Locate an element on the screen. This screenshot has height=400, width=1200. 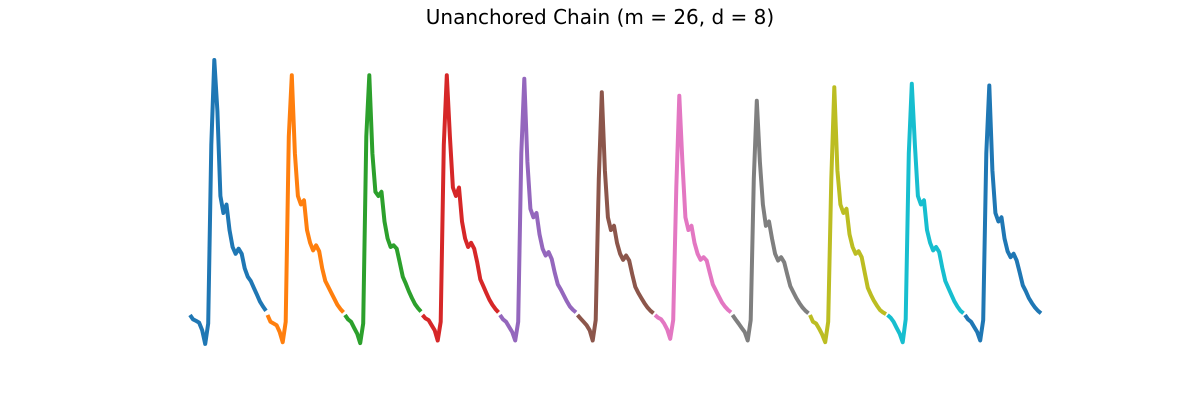
chart-title: Unanchored Chain (m = 26, d = 8) is located at coordinates (600, 17).